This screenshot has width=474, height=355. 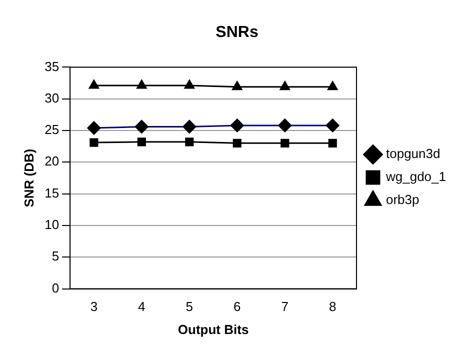 What do you see at coordinates (190, 306) in the screenshot?
I see `x-tick-label: 5` at bounding box center [190, 306].